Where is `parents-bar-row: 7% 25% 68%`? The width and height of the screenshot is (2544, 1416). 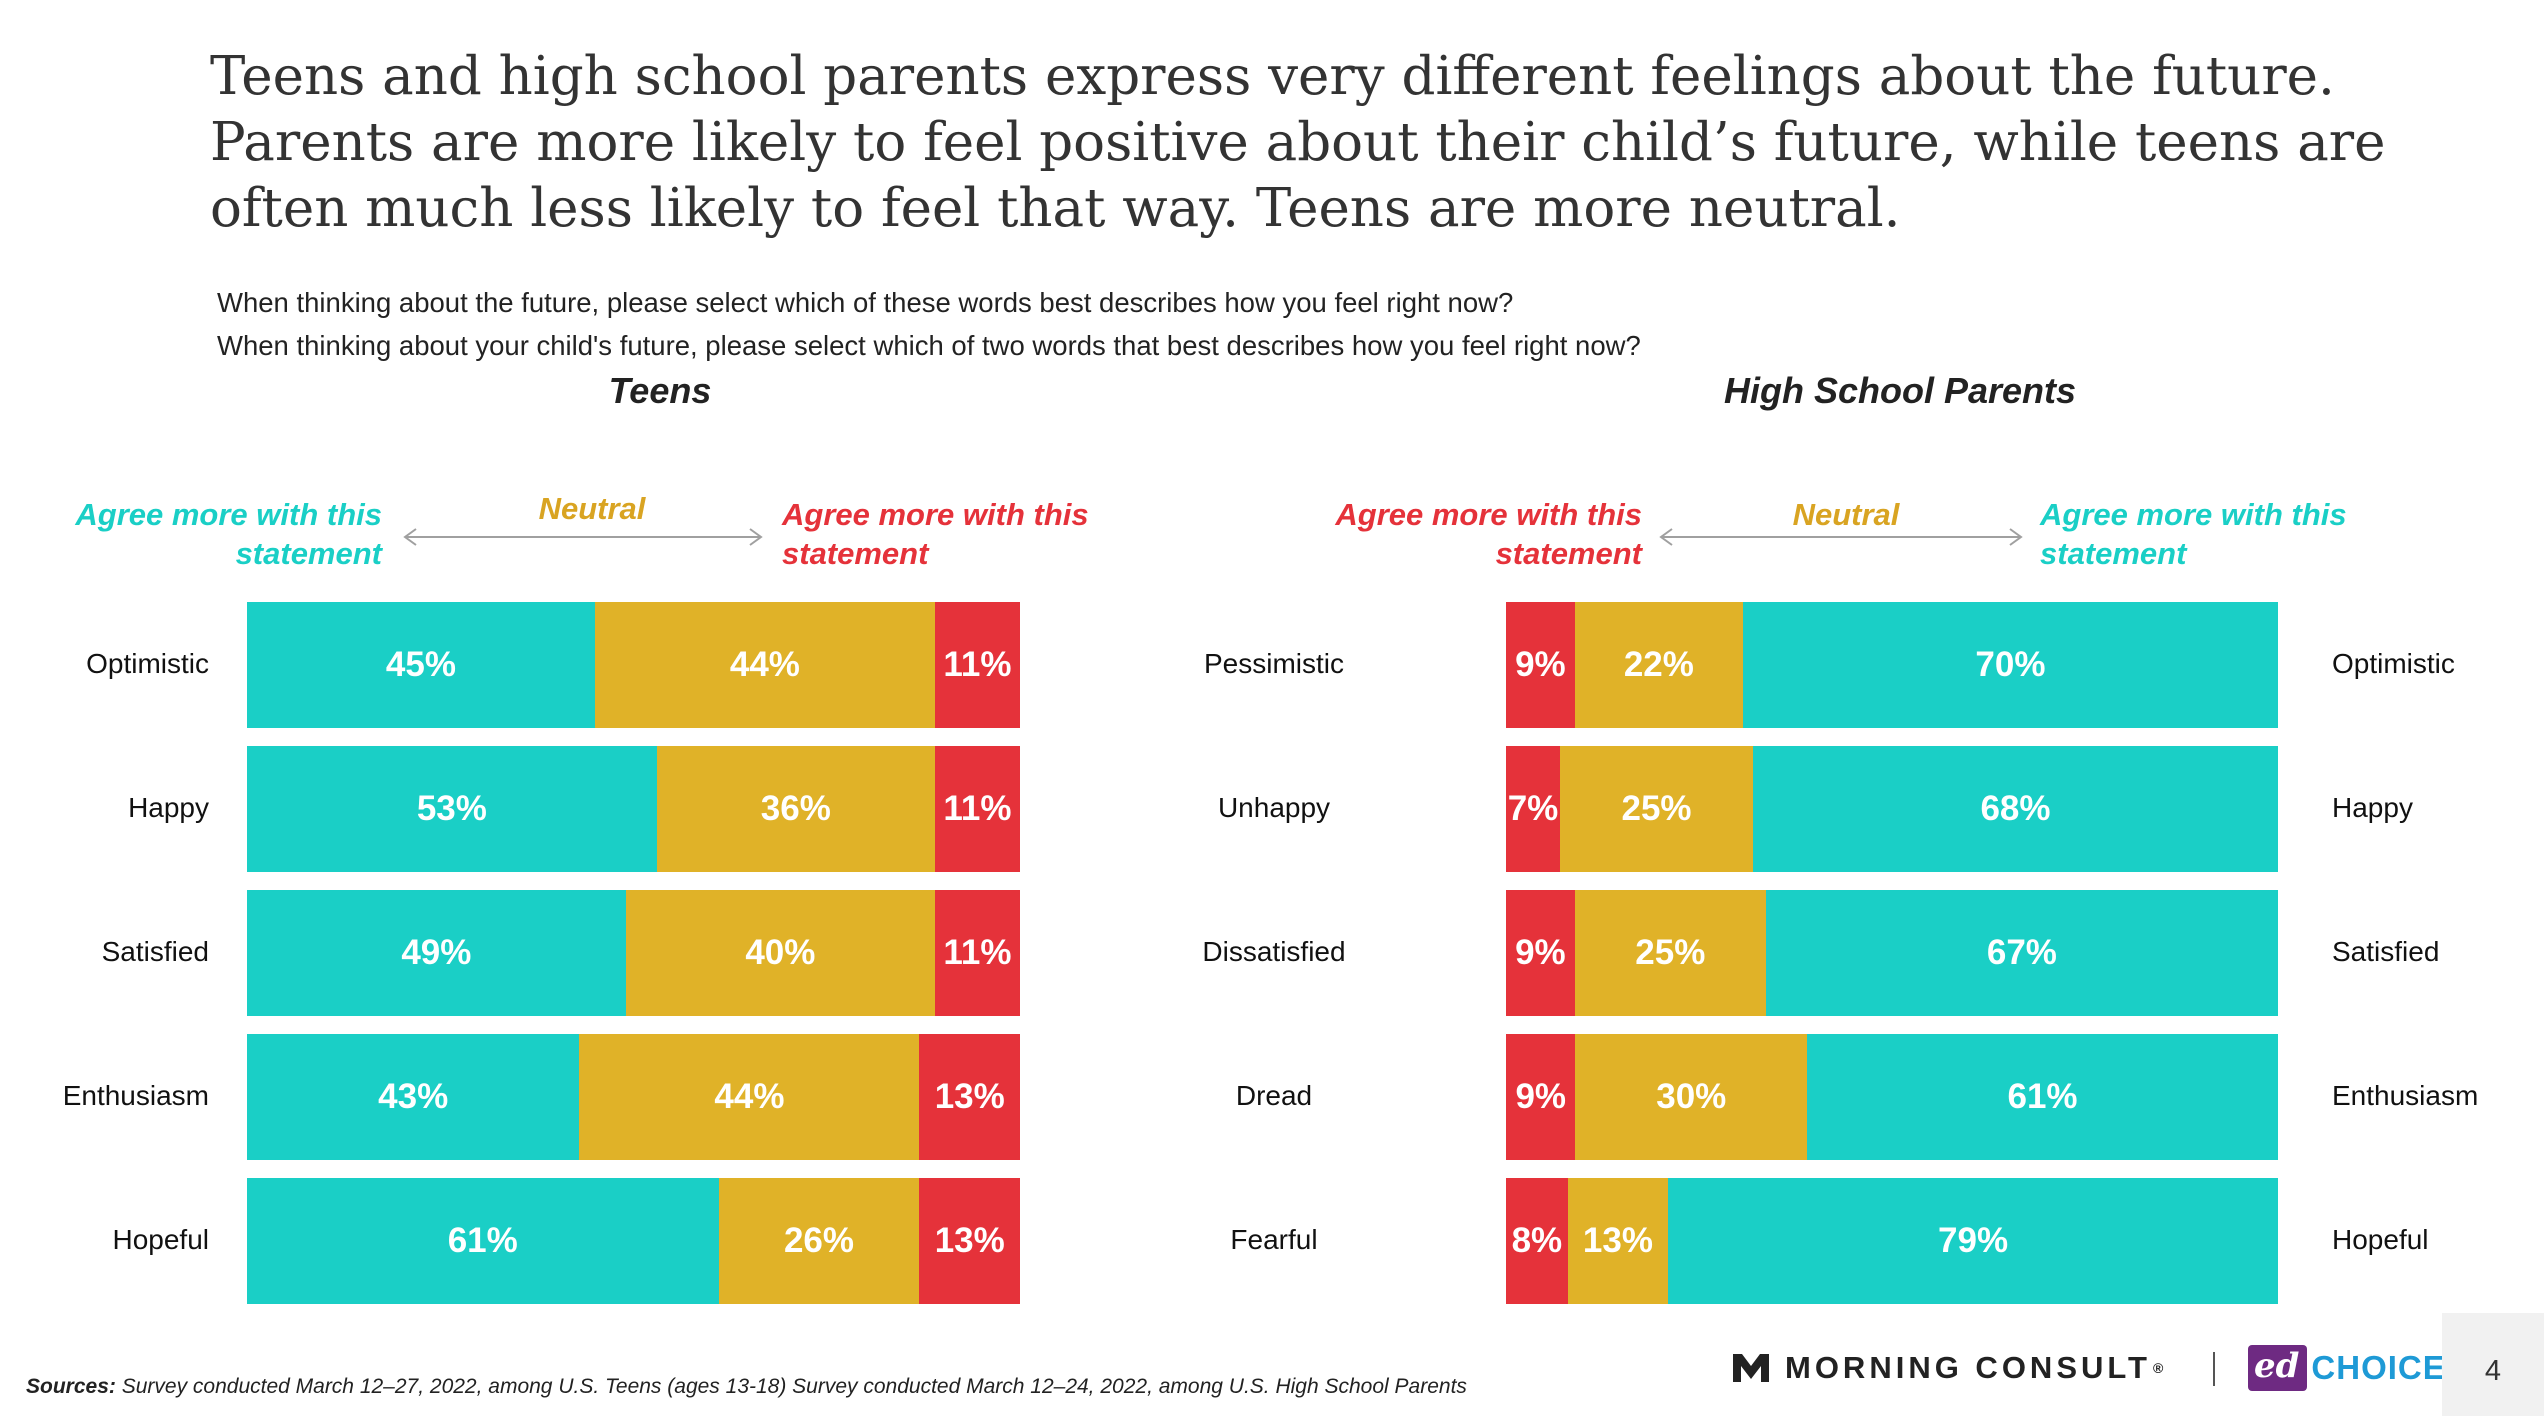
parents-bar-row: 7% 25% 68% is located at coordinates (1892, 809).